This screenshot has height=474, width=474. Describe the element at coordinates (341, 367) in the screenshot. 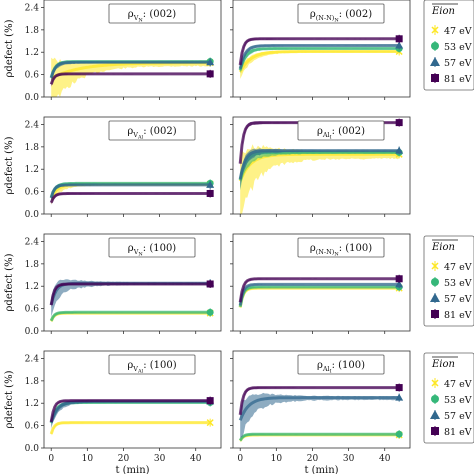

I see `panel-title: ρAlI: (100)` at that location.